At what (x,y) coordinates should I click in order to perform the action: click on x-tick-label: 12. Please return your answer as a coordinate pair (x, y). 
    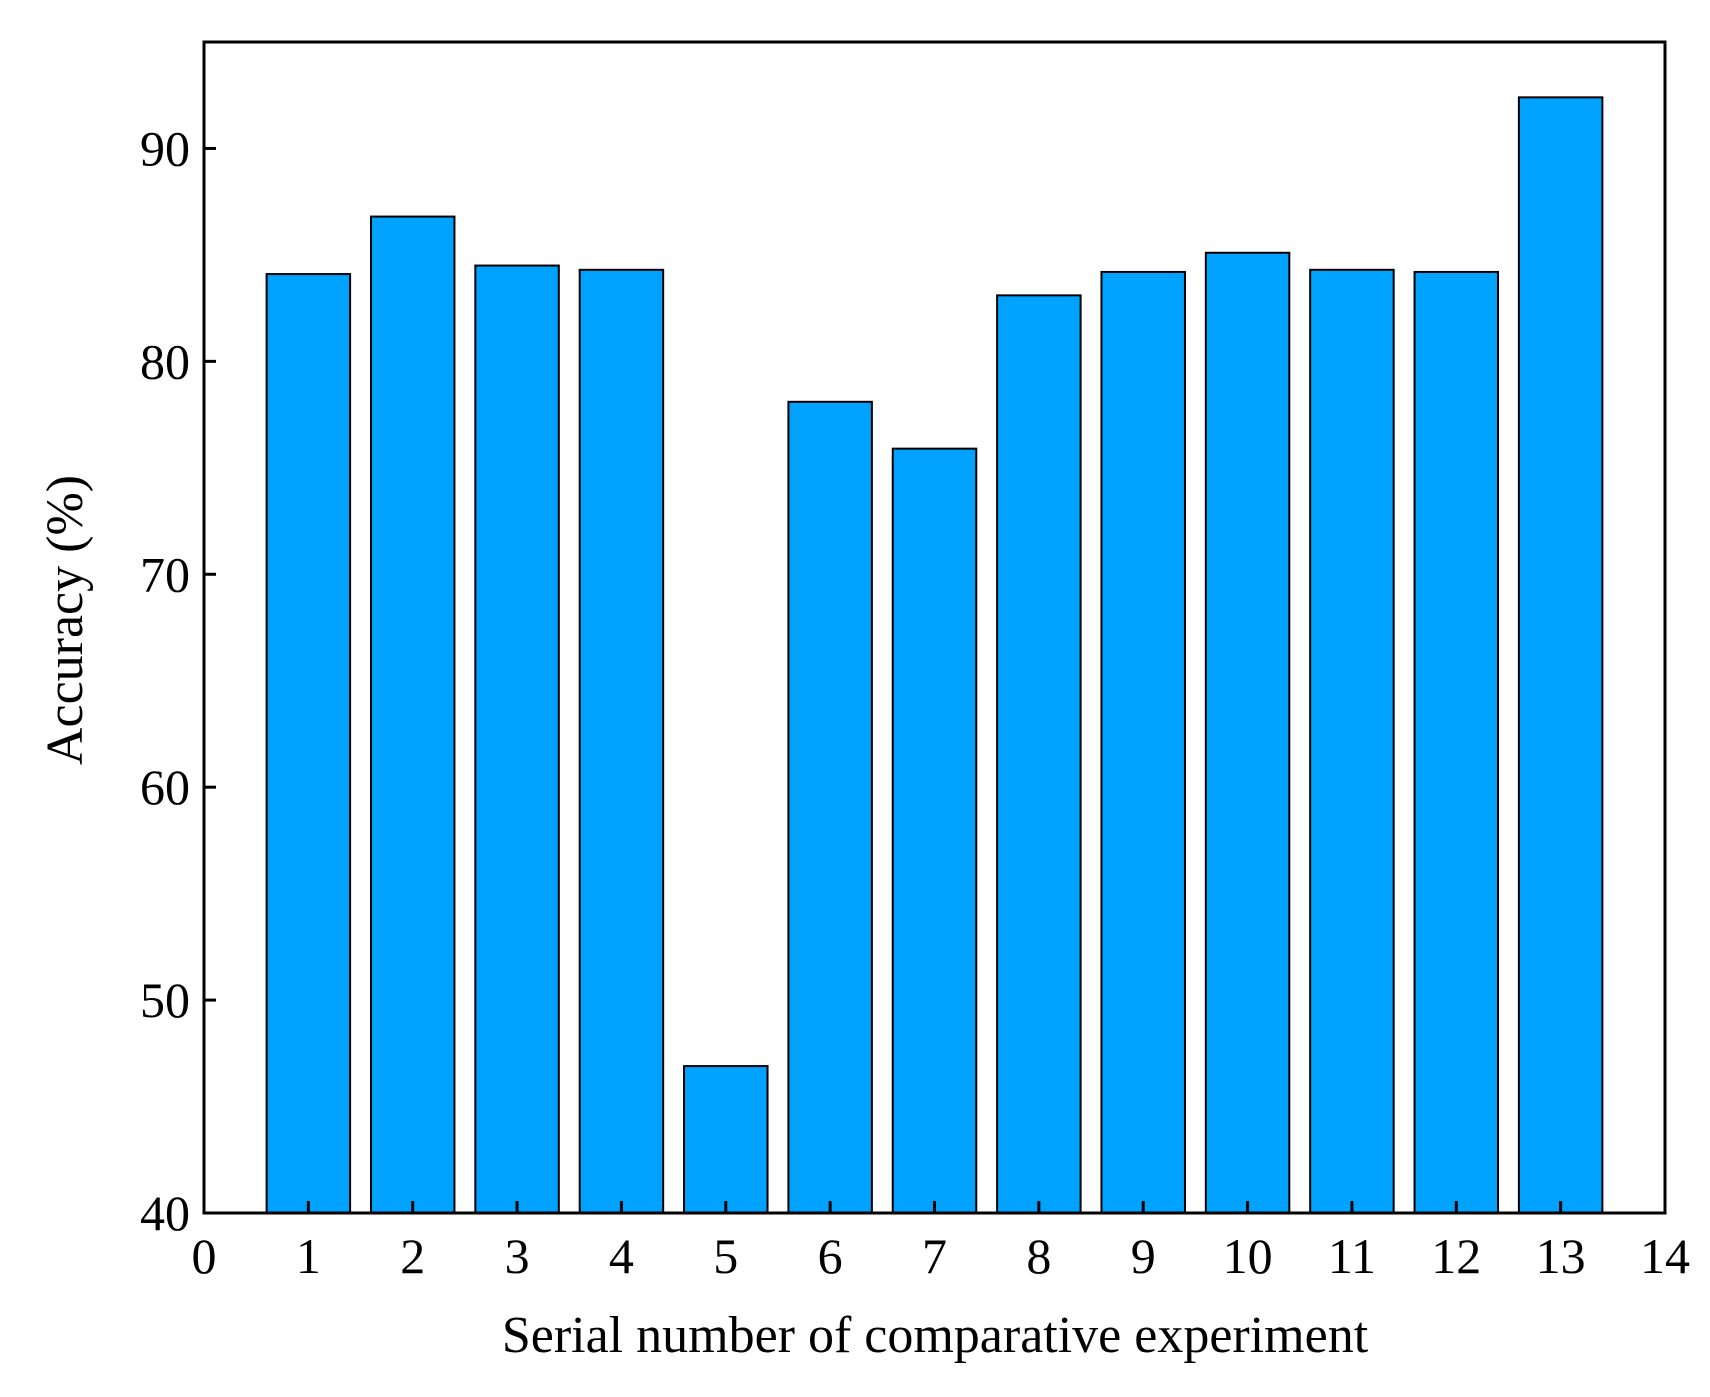
    Looking at the image, I should click on (1456, 1256).